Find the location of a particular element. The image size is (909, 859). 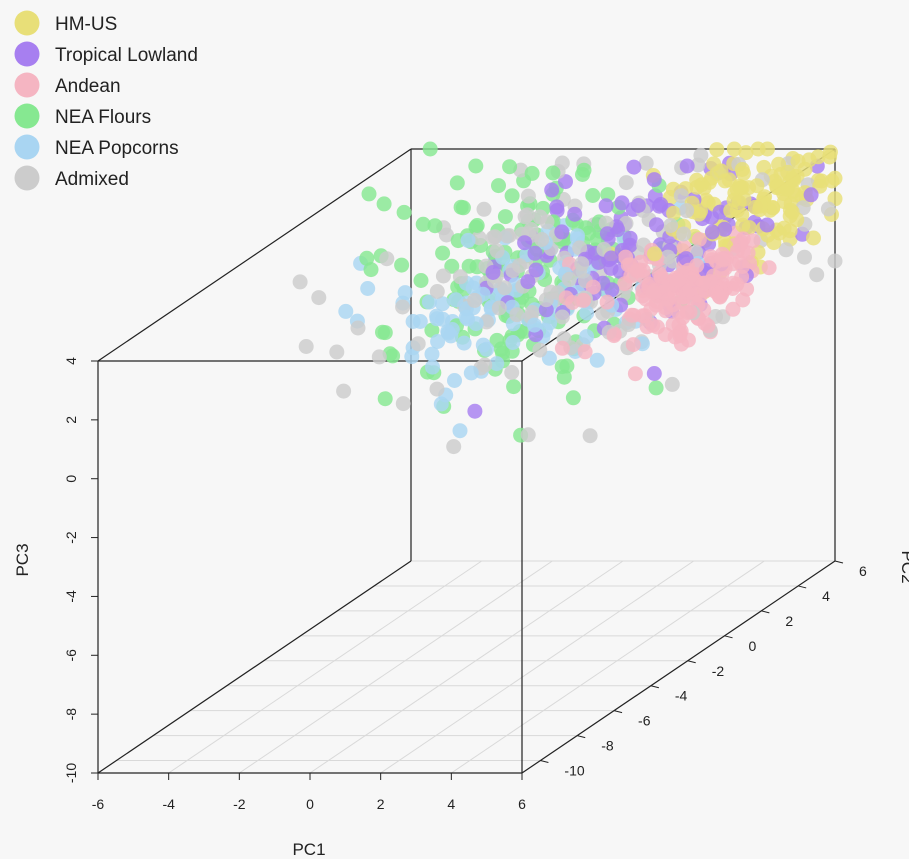

x-tick-label: 0 is located at coordinates (310, 804).